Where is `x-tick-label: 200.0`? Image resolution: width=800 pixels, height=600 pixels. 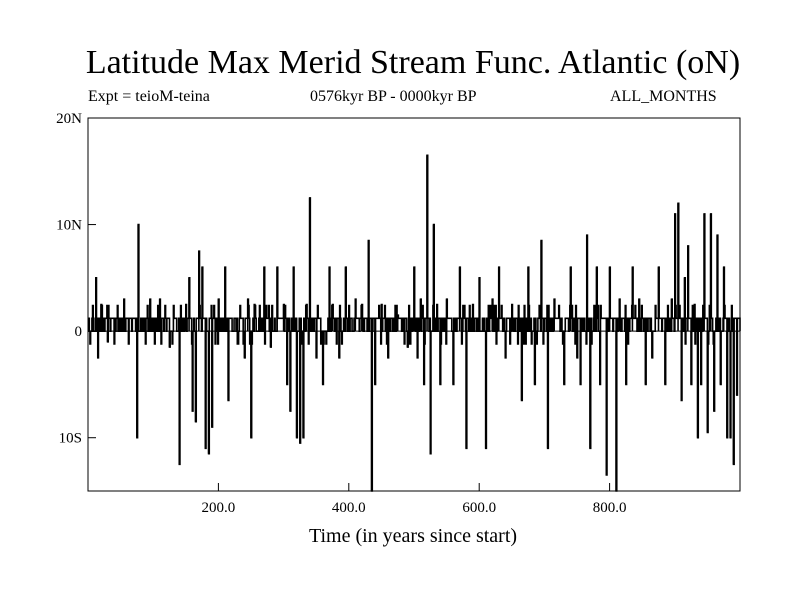 x-tick-label: 200.0 is located at coordinates (219, 508).